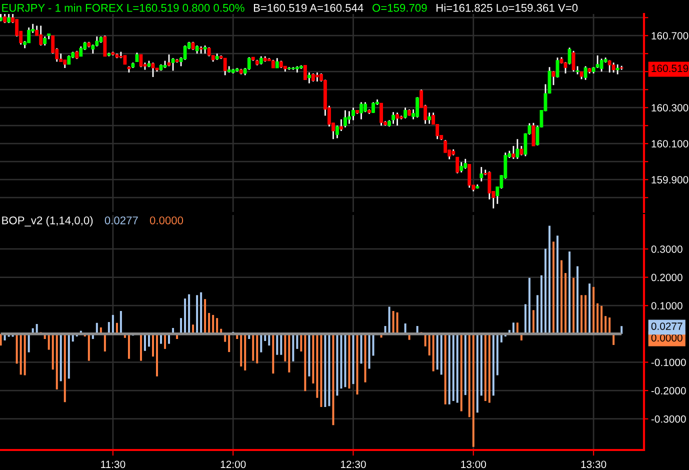  Describe the element at coordinates (668, 390) in the screenshot. I see `y-tick-label: -0.2000` at that location.